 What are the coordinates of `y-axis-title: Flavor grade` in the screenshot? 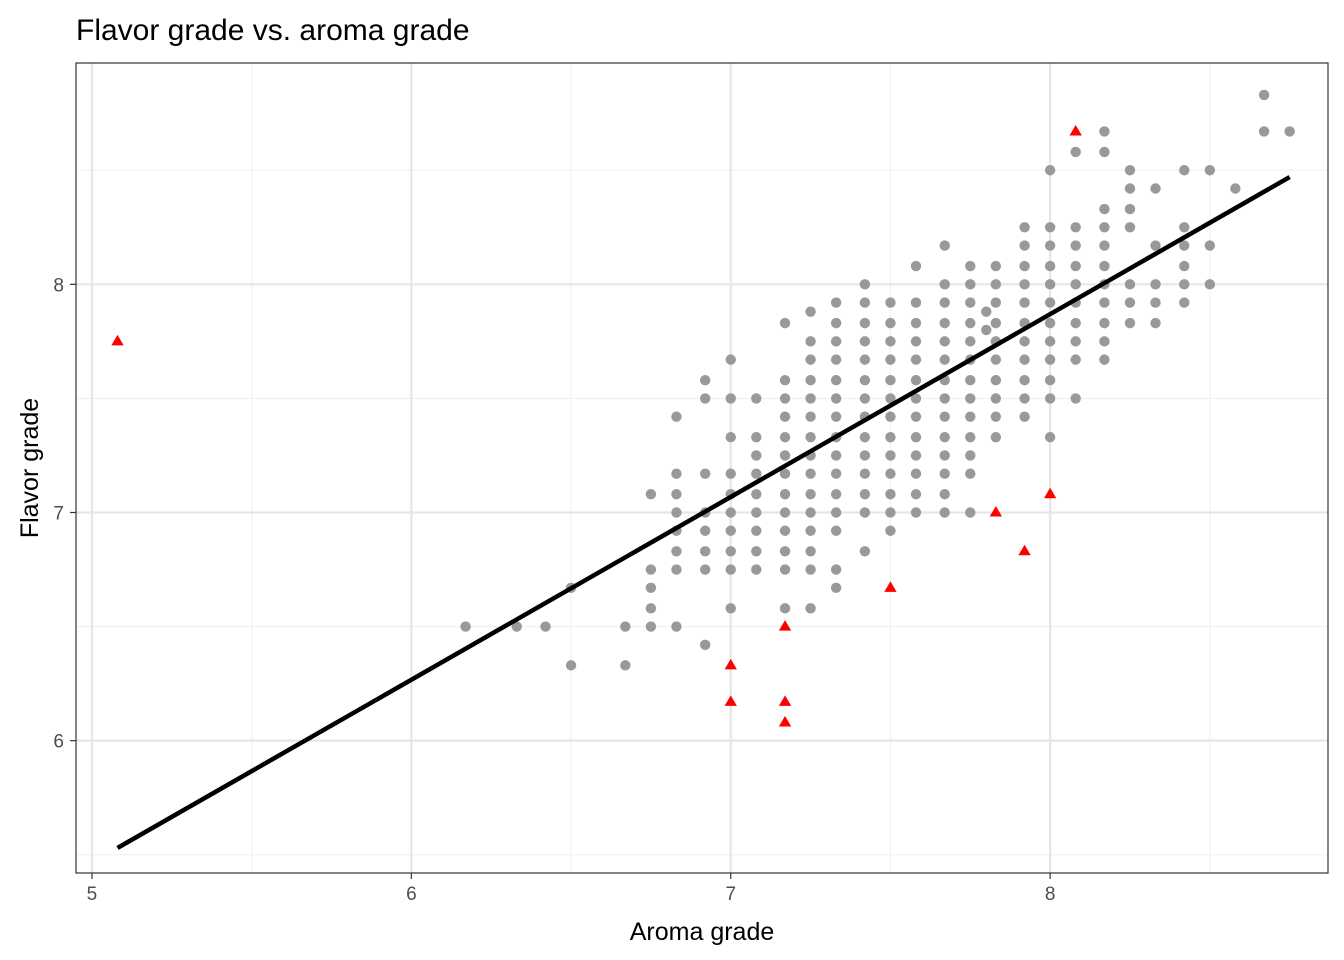 It's located at (30, 468).